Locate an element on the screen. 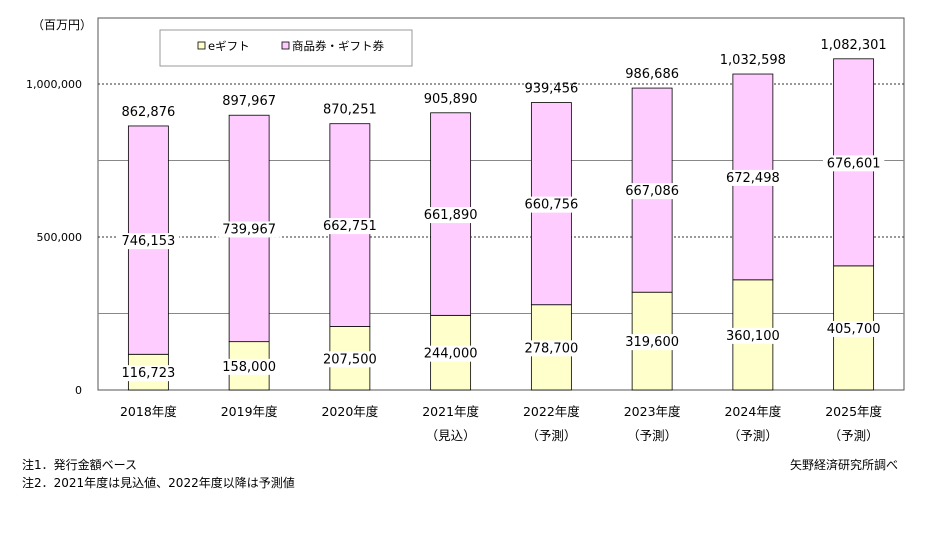  x-tick-label: 2023年度 is located at coordinates (652, 411).